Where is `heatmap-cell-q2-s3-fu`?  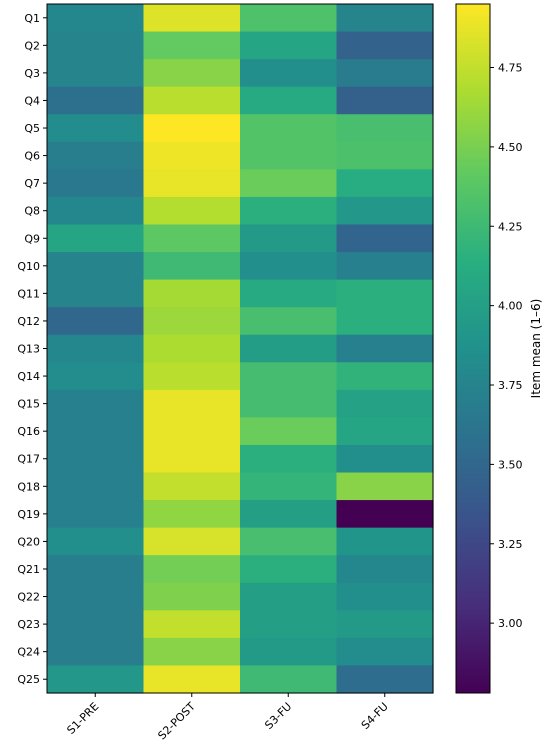 heatmap-cell-q2-s3-fu is located at coordinates (289, 45).